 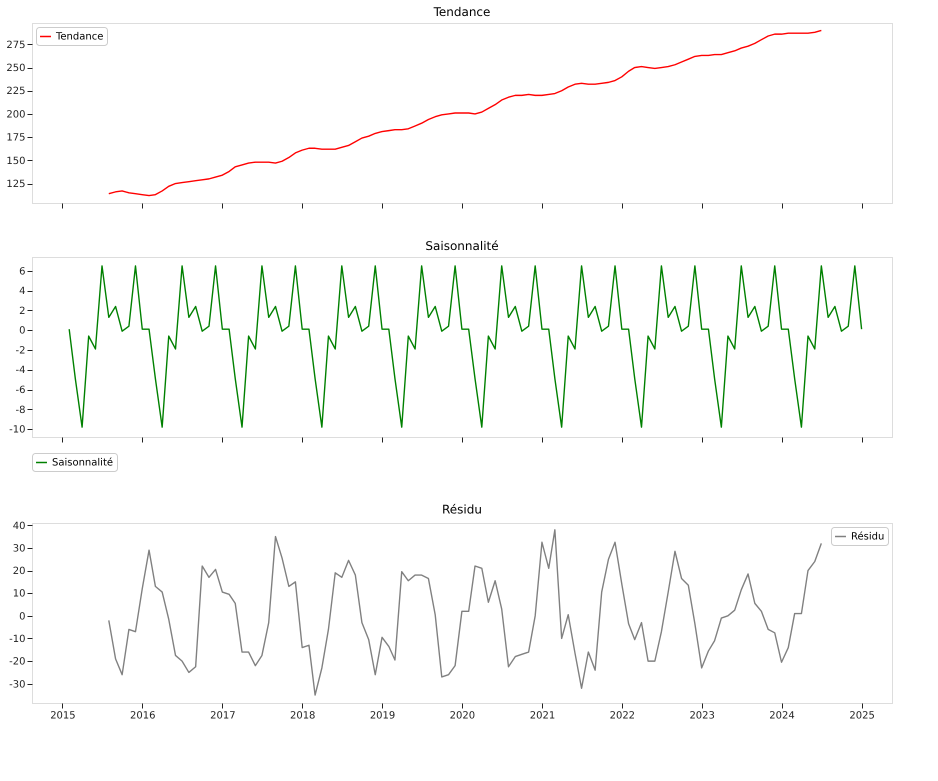 I want to click on x-tick-label: 2024, so click(x=782, y=716).